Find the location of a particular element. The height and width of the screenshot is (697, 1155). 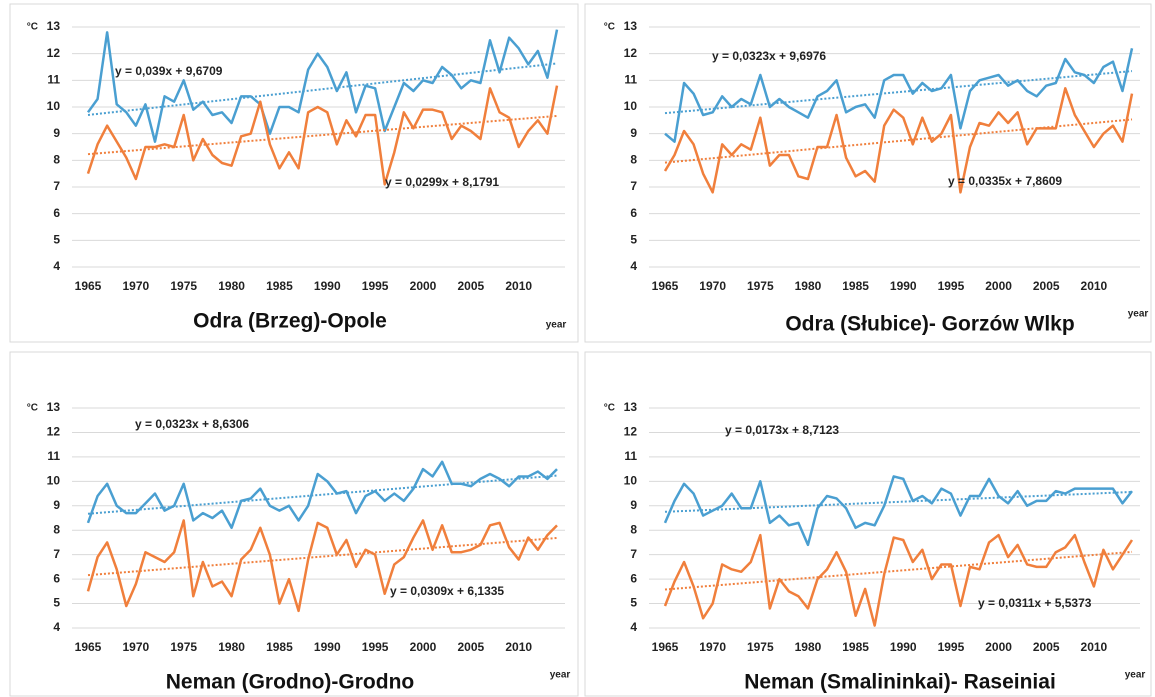

trend-equation: y = 0,0311x + 5,5373 is located at coordinates (1035, 603).